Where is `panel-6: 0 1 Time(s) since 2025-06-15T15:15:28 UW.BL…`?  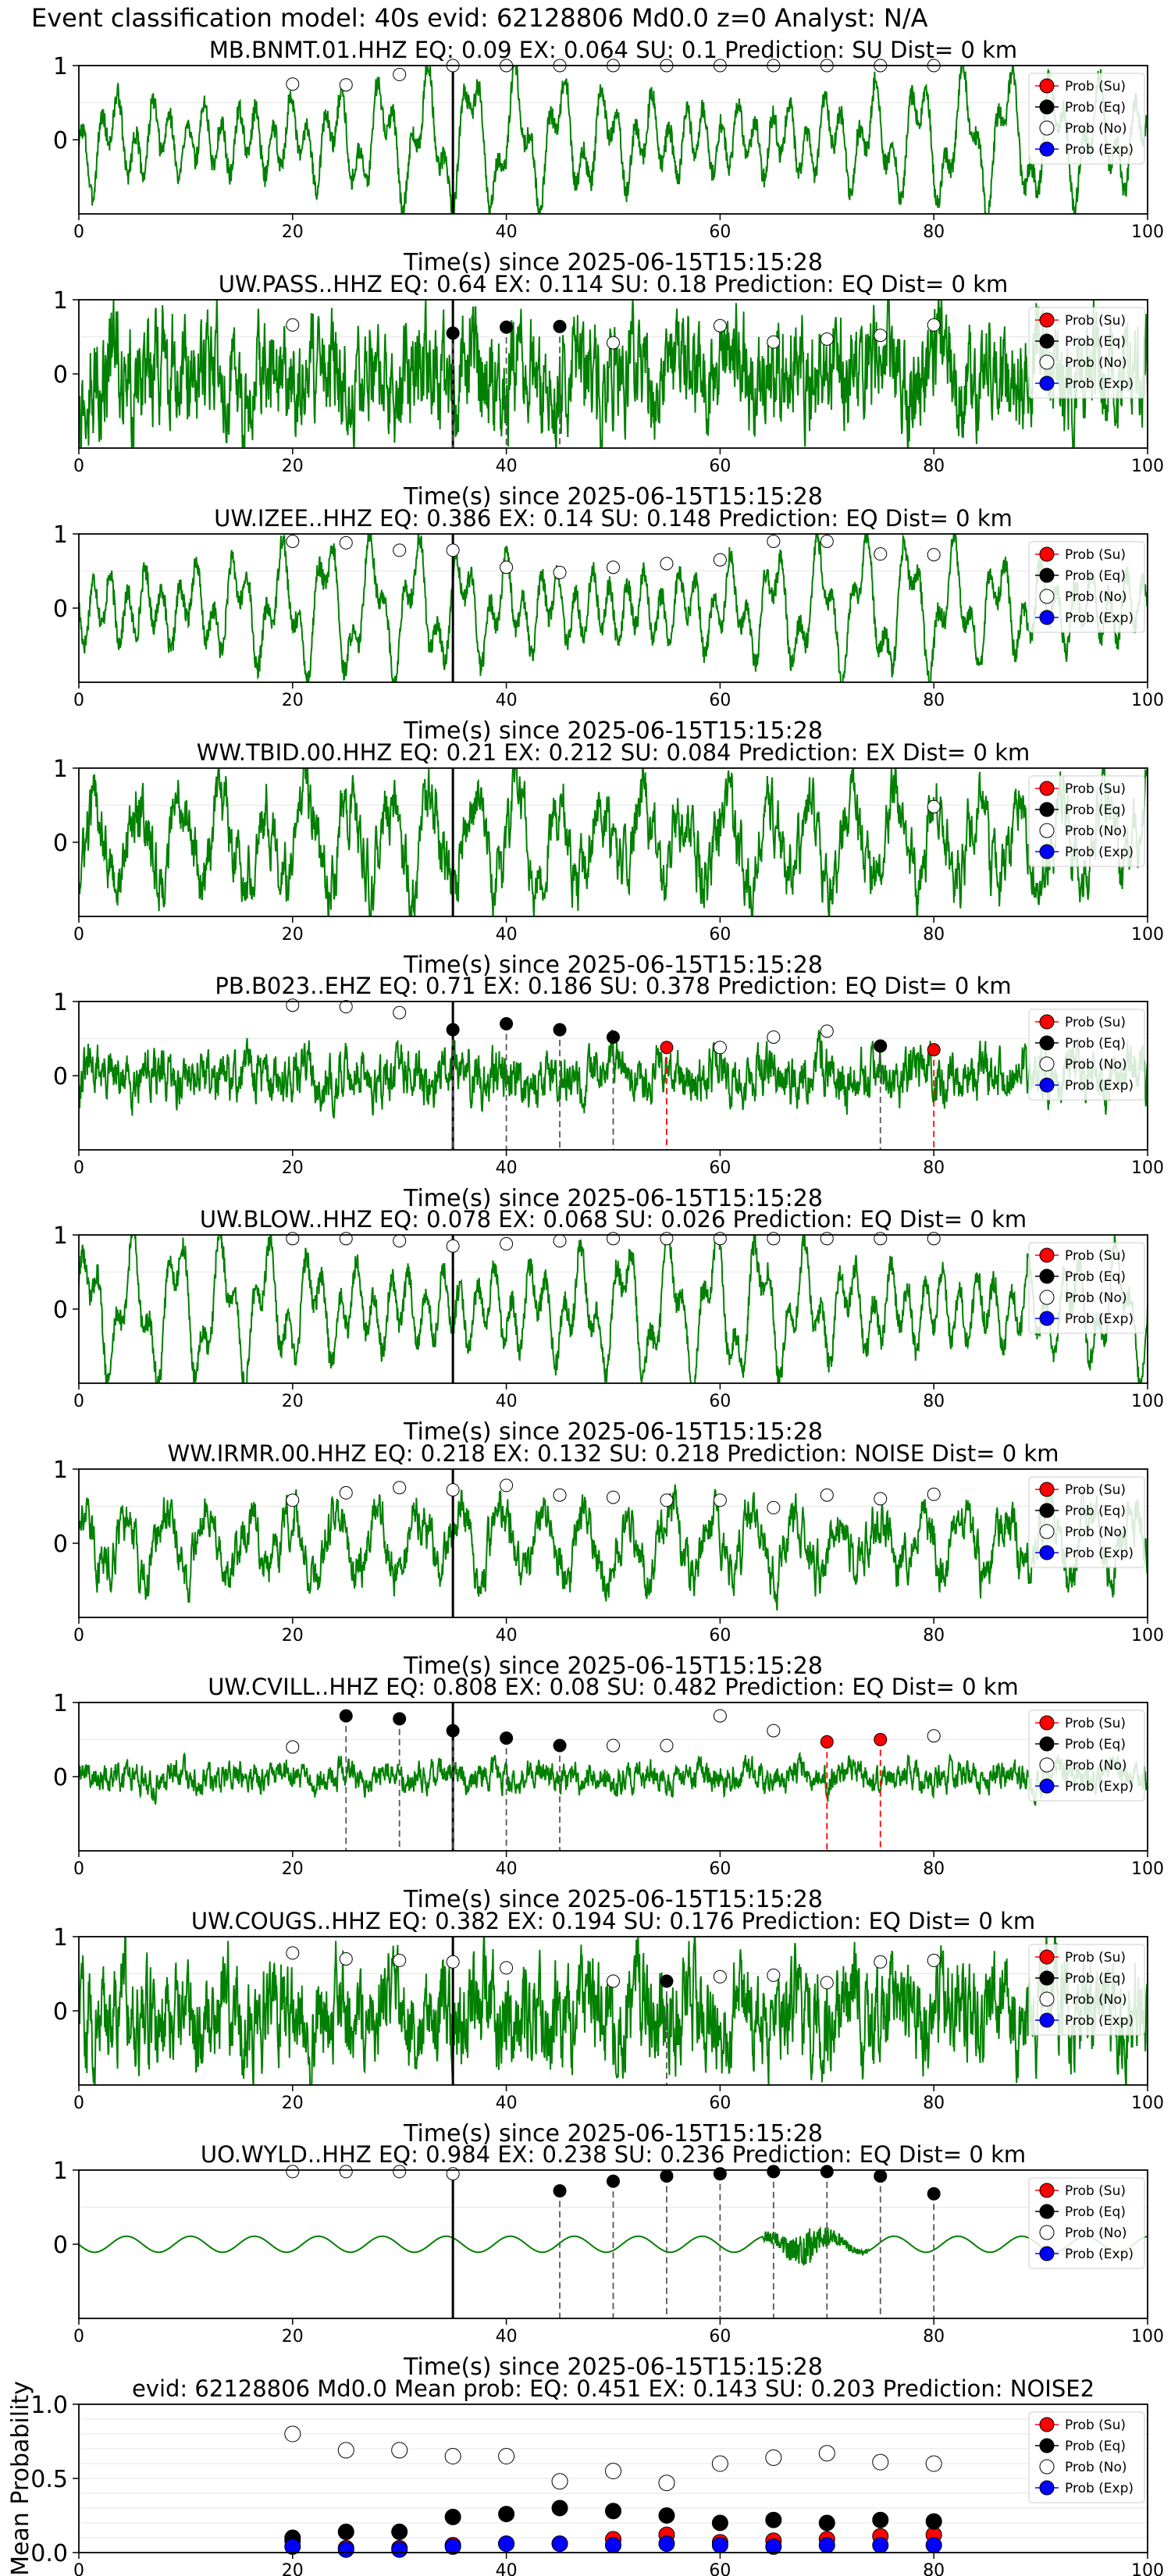 panel-6: 0 1 Time(s) since 2025-06-15T15:15:28 UW.BL… is located at coordinates (608, 1326).